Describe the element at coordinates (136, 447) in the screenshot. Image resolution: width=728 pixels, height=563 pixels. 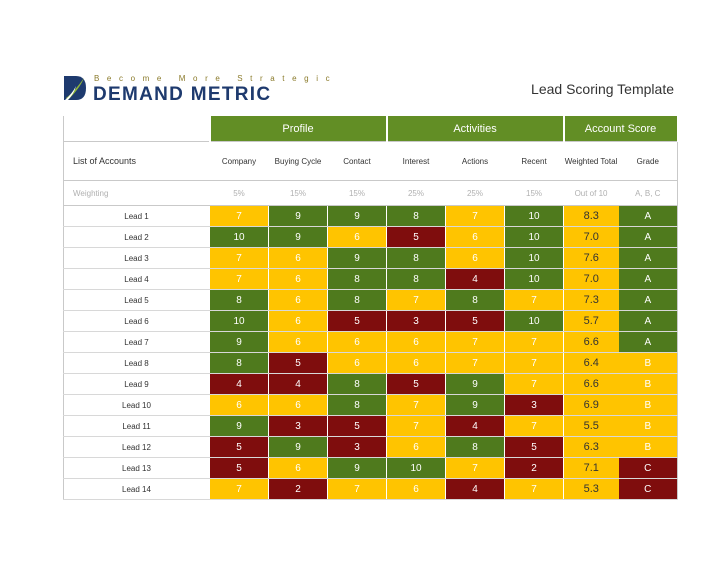
I see `lead-name: Lead 12` at that location.